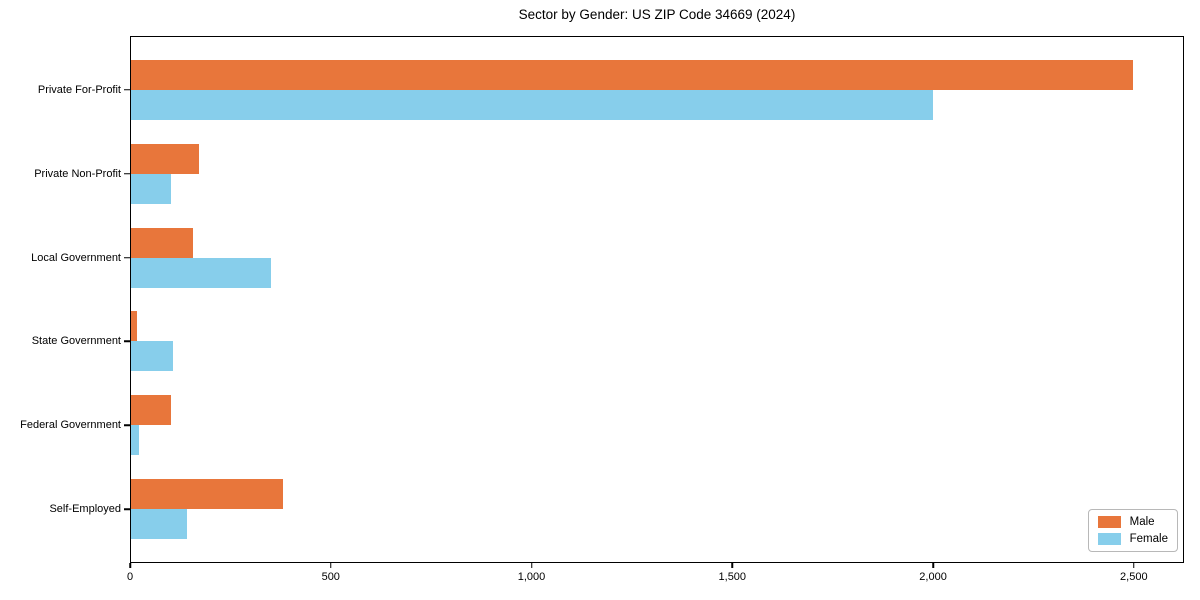 This screenshot has height=600, width=1200. I want to click on legend-item-male: Male, so click(1132, 522).